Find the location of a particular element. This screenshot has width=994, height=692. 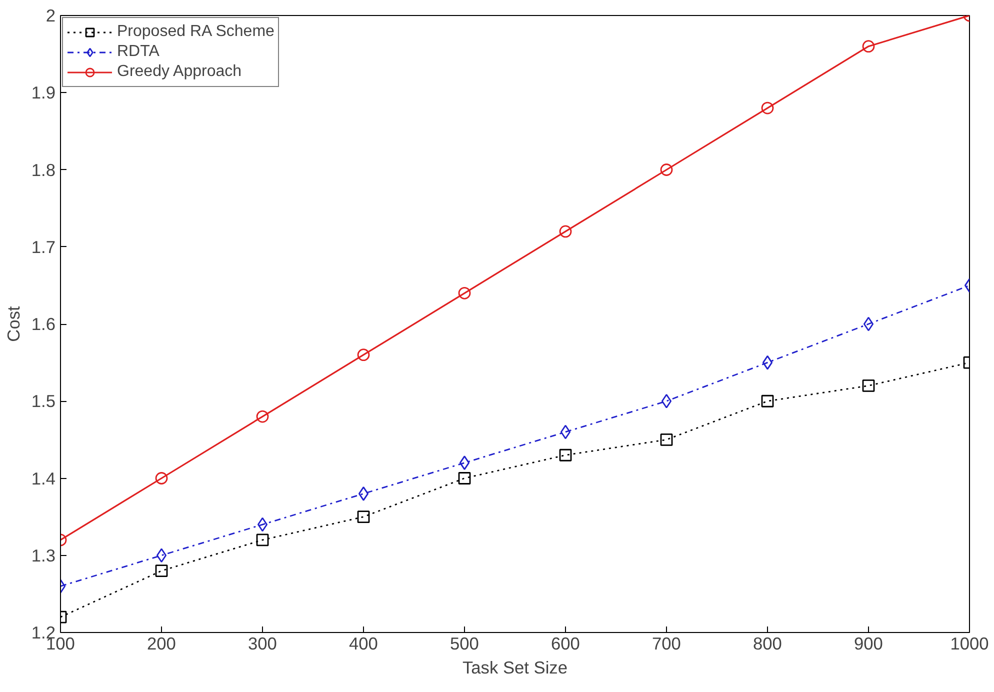

legend-label: Greedy Approach is located at coordinates (179, 72).